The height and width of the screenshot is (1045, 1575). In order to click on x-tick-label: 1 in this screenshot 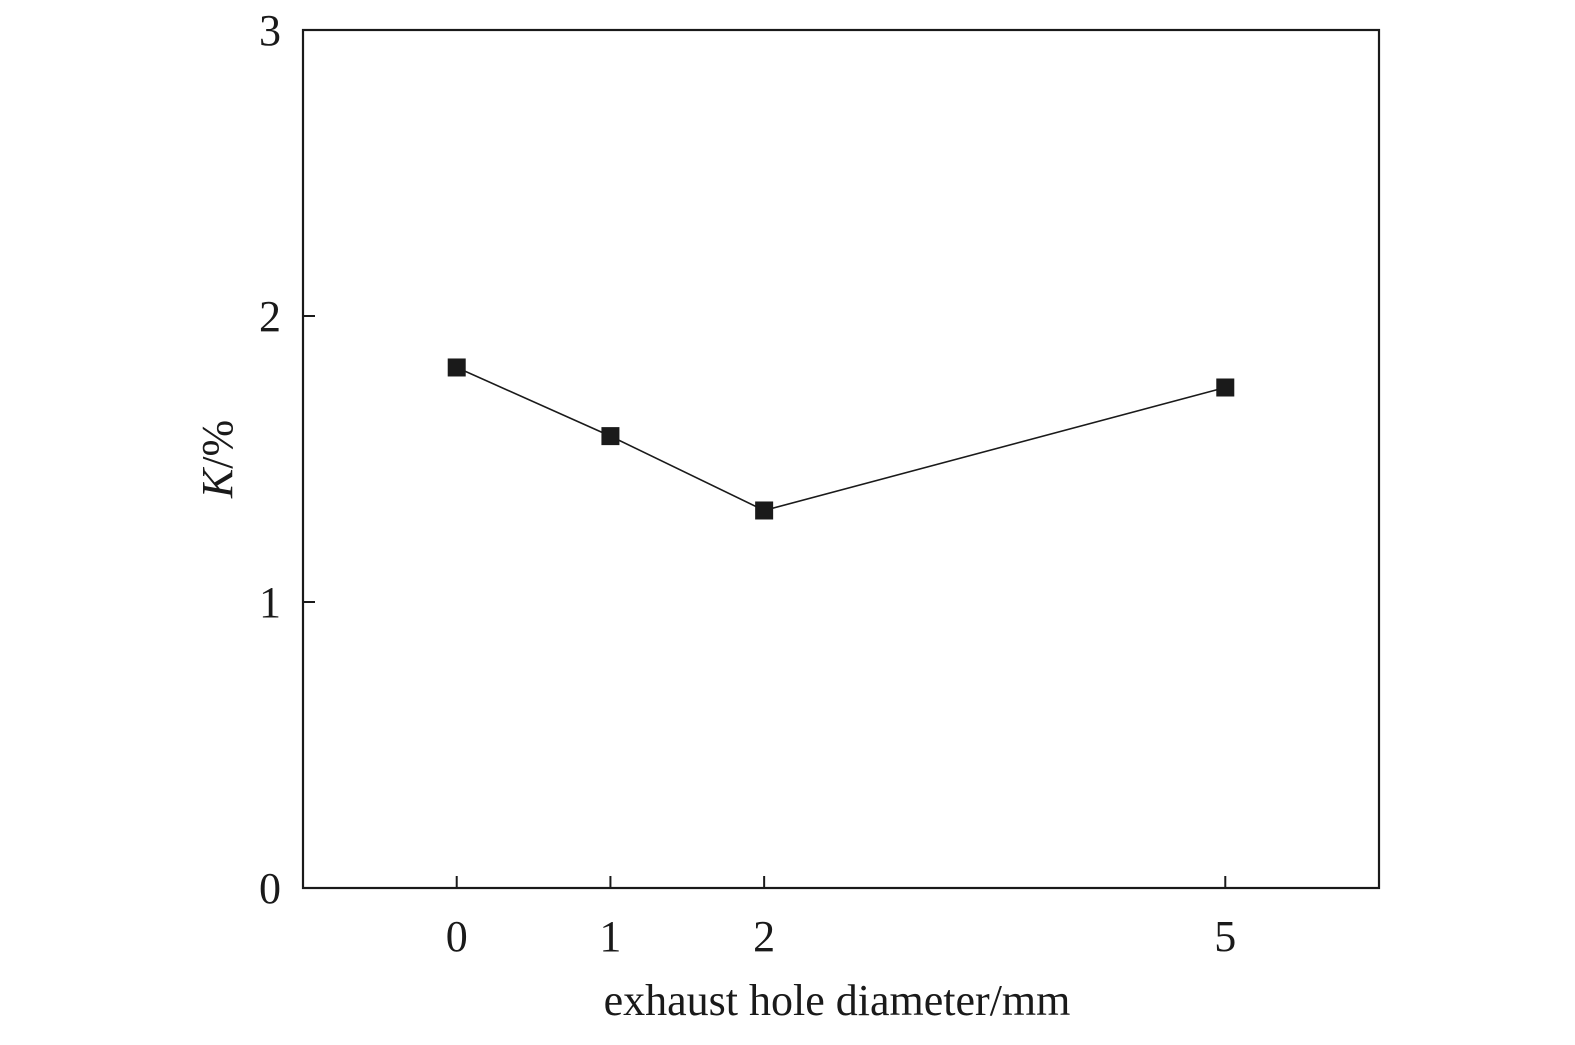, I will do `click(610, 936)`.